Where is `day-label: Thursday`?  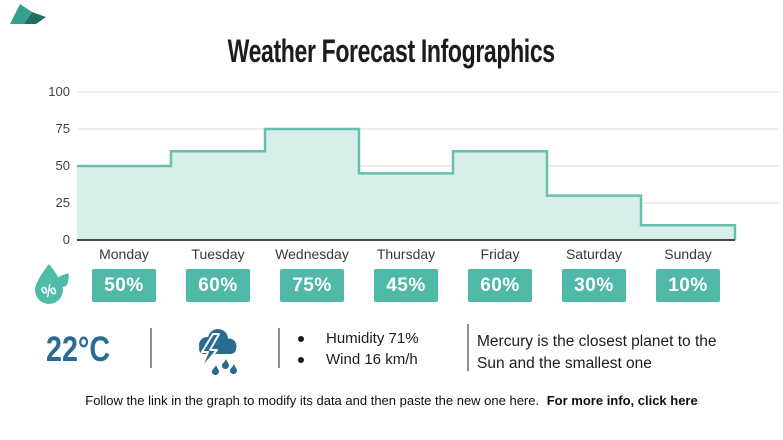
day-label: Thursday is located at coordinates (406, 254).